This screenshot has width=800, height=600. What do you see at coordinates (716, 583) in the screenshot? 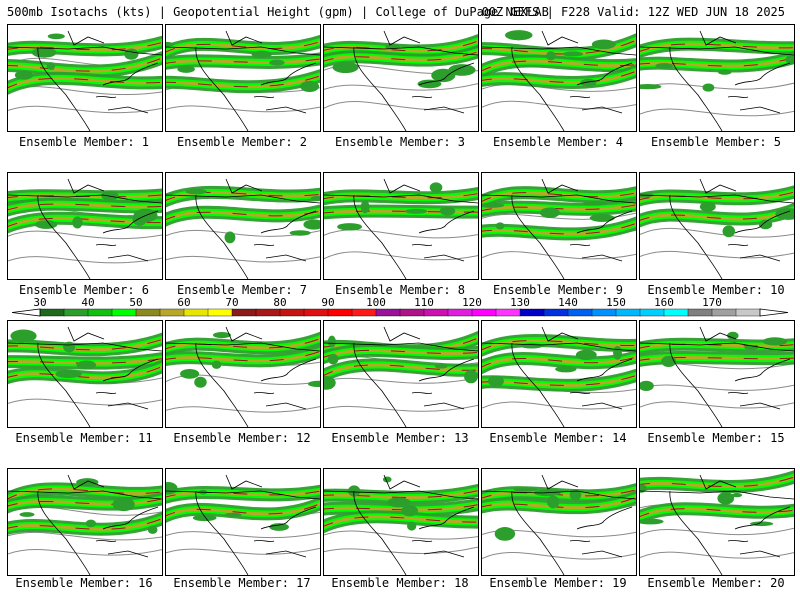
I see `member-caption: Ensemble Member: 20` at bounding box center [716, 583].